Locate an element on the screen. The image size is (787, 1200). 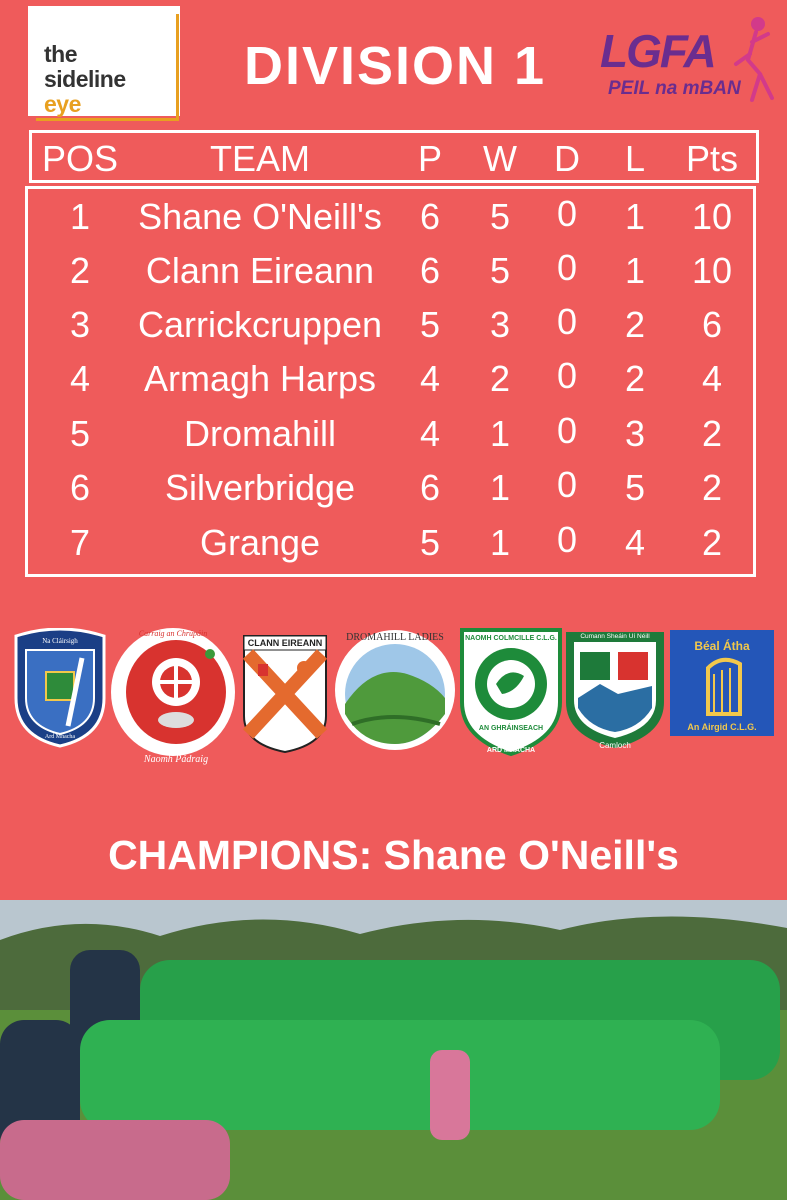
silver-bottom-text: An Airgid C.L.G. is located at coordinates (721, 727).